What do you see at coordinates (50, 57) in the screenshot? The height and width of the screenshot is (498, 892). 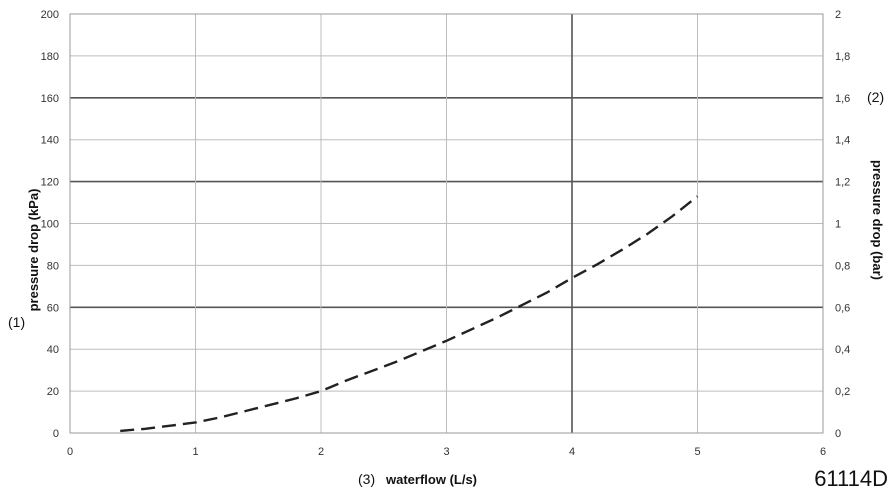 I see `y-left-tick-label: 180` at bounding box center [50, 57].